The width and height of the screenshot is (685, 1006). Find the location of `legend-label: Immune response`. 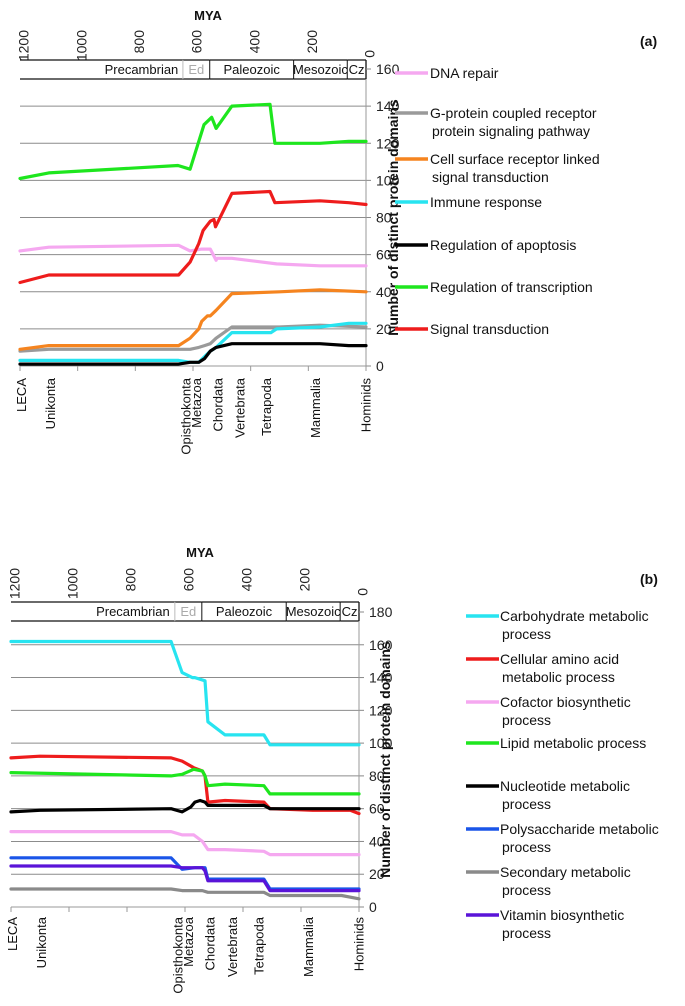

legend-label: Immune response is located at coordinates (486, 202).